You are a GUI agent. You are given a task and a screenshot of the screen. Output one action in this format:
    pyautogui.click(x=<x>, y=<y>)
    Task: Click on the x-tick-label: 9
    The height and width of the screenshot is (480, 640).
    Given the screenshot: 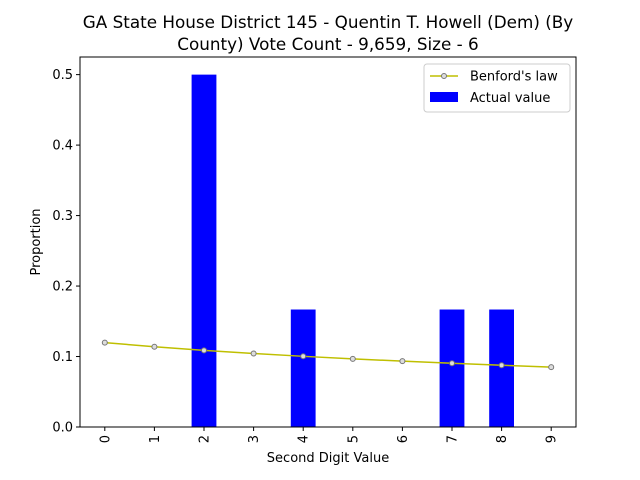 What is the action you would take?
    pyautogui.click(x=552, y=439)
    